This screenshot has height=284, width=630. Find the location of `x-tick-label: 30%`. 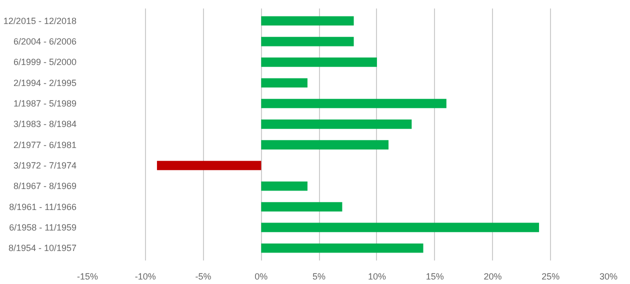

x-tick-label: 30% is located at coordinates (608, 277).